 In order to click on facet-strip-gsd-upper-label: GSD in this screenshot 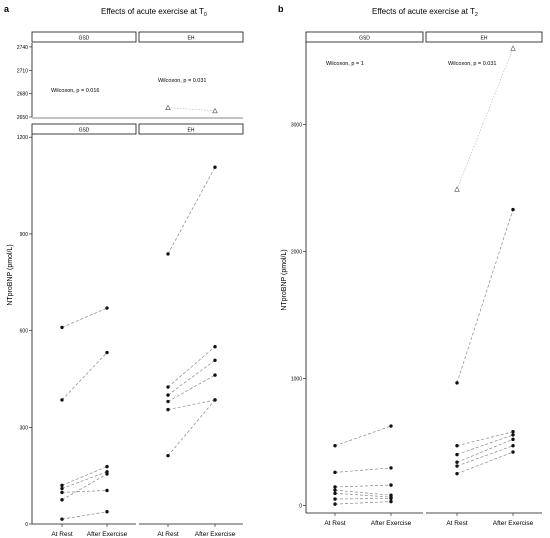, I will do `click(84, 39)`.